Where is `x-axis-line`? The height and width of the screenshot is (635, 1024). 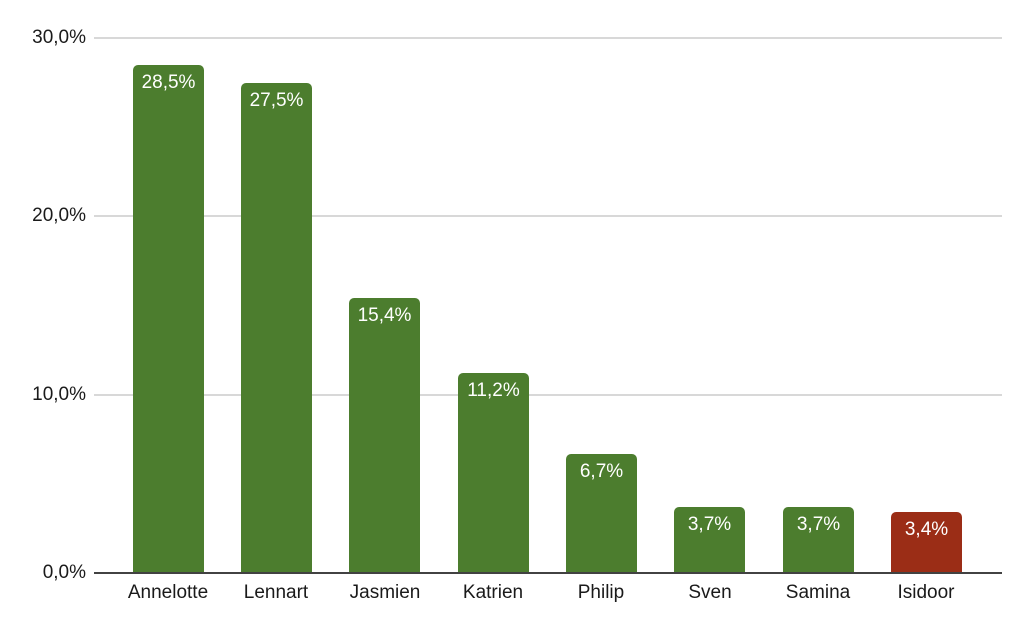 x-axis-line is located at coordinates (548, 573).